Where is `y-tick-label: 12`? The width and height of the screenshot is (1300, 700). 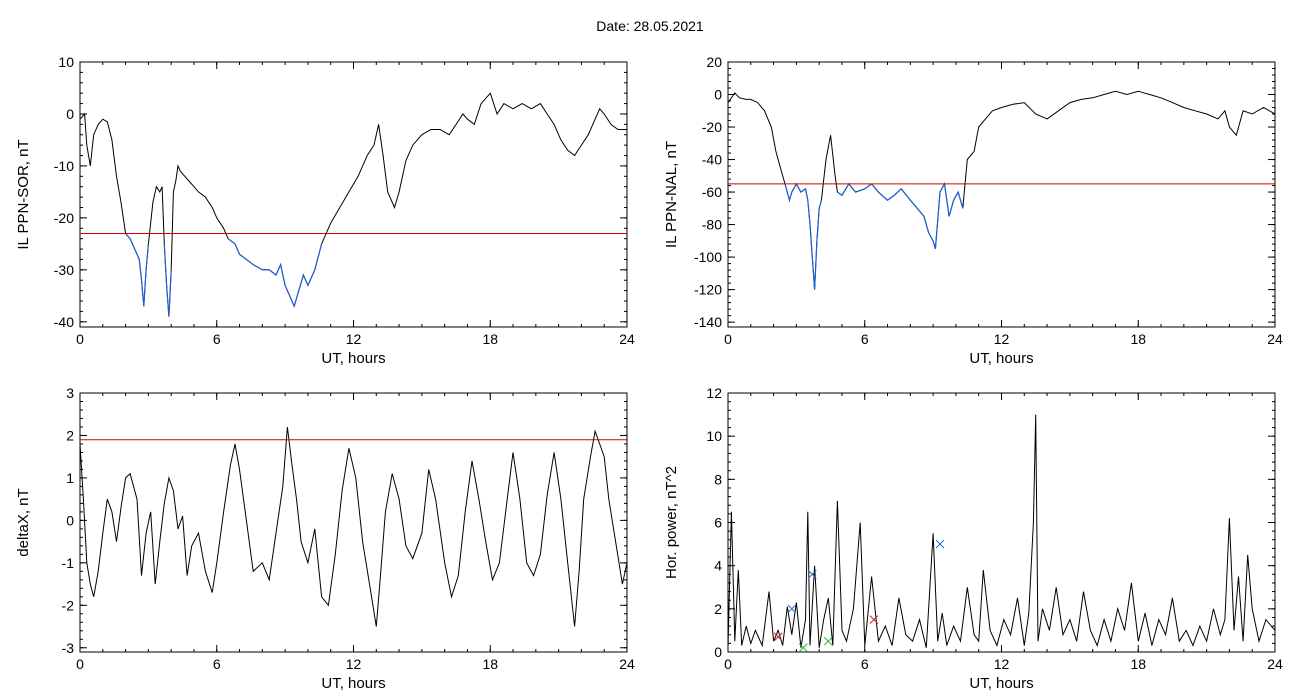
y-tick-label: 12 is located at coordinates (714, 393).